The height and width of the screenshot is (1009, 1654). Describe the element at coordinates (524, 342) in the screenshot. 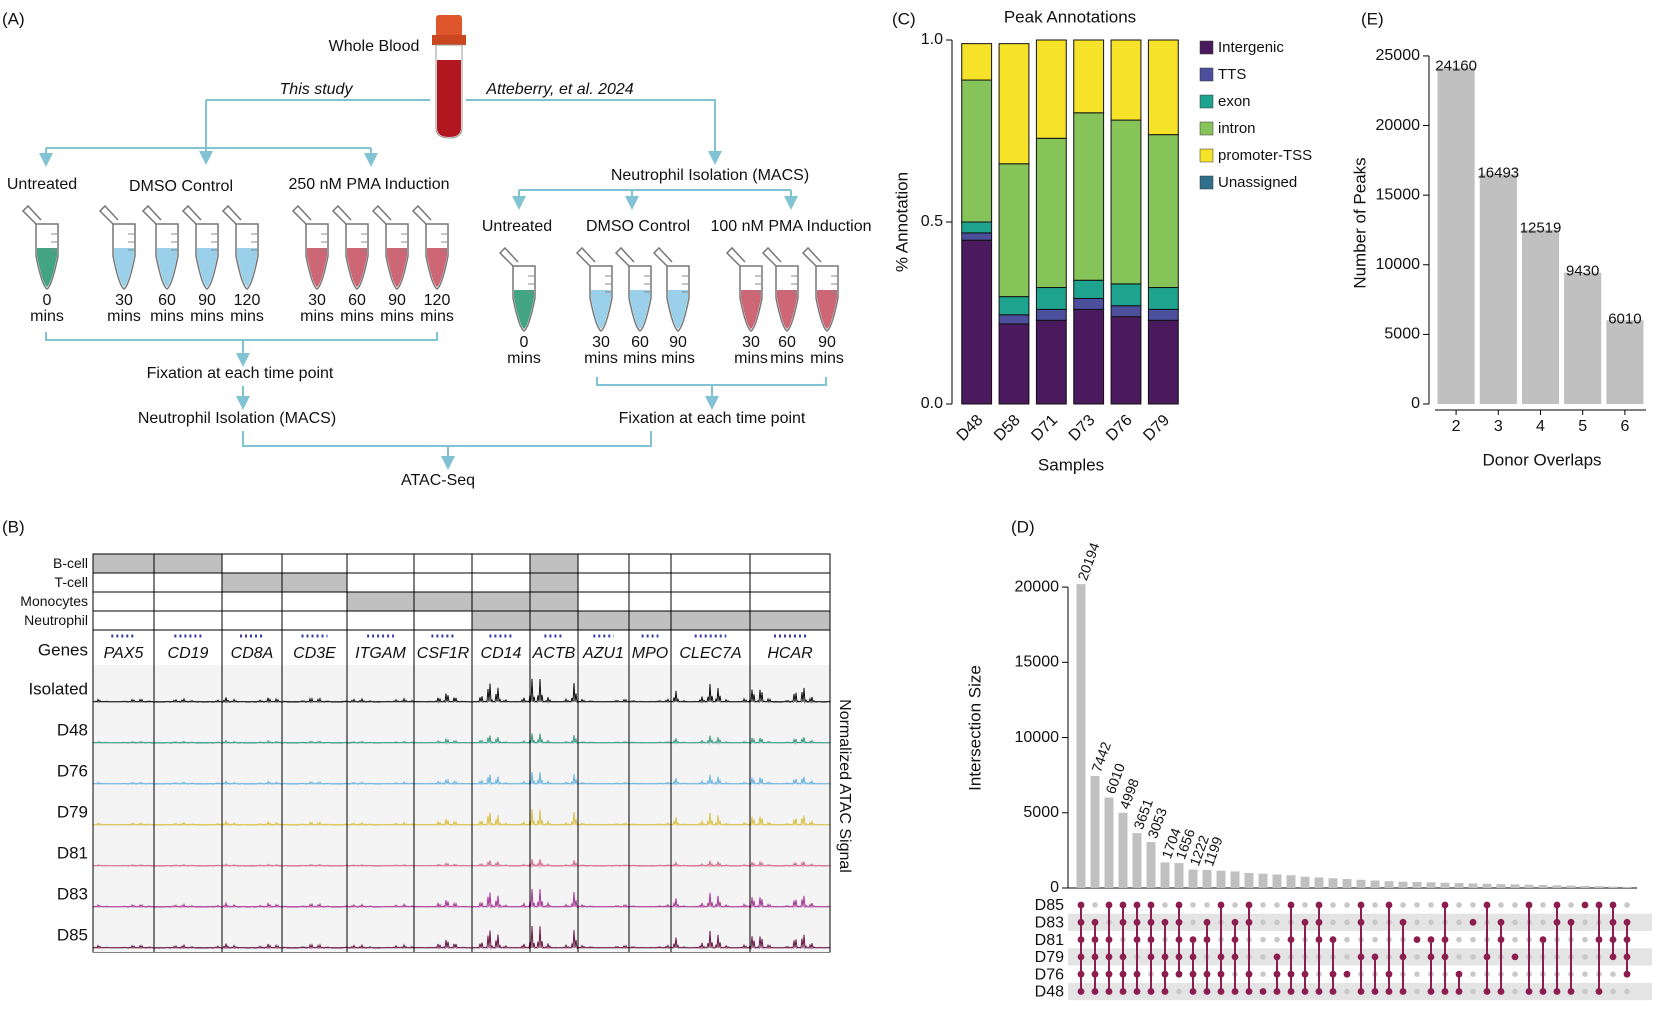

I see `time-label: 0` at that location.